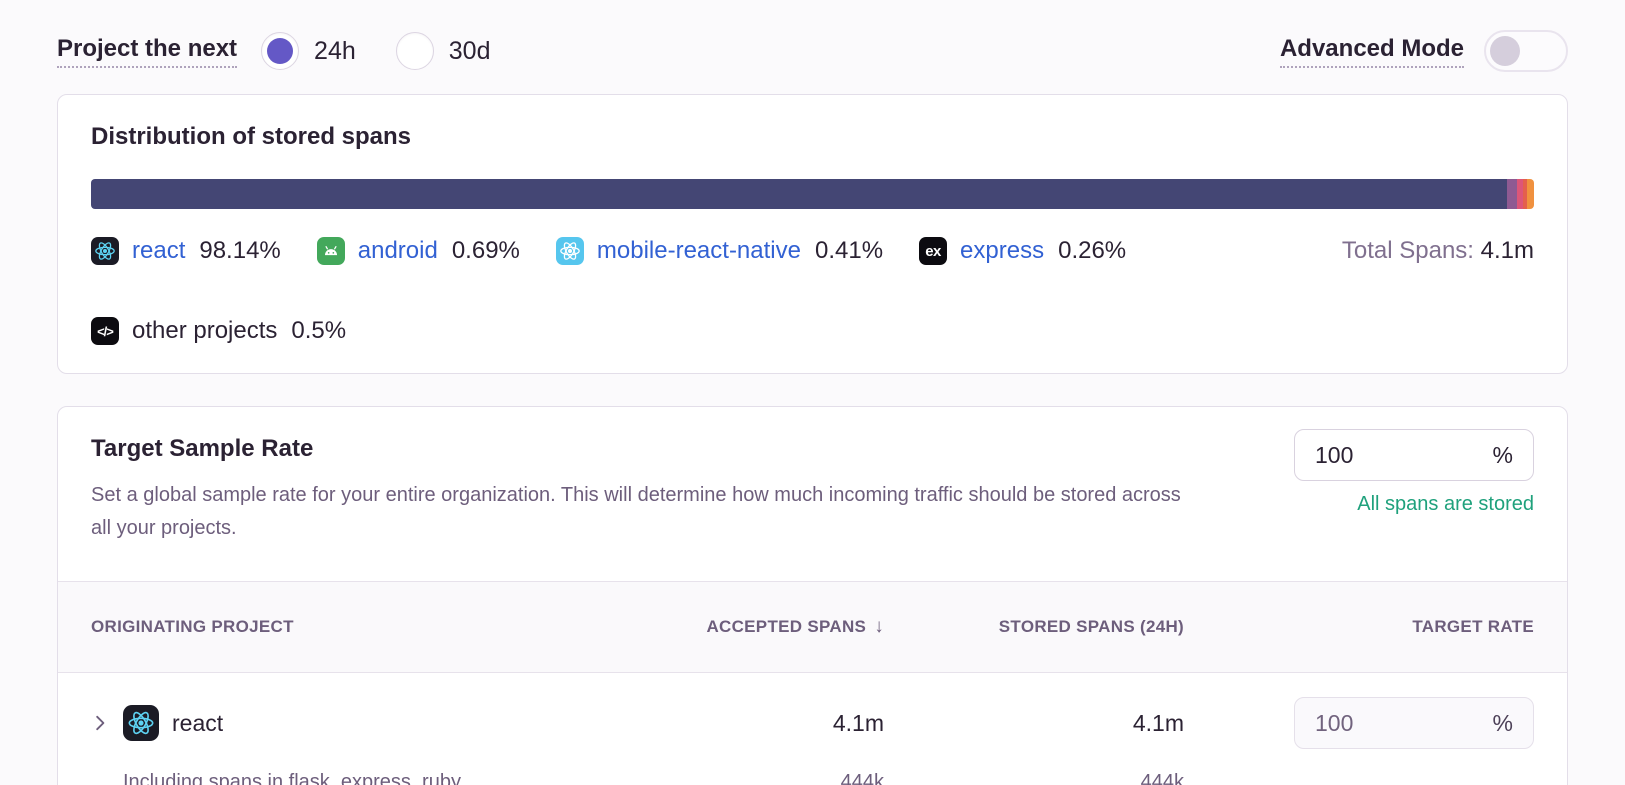 Image resolution: width=1625 pixels, height=785 pixels. I want to click on toggle-knob, so click(1505, 51).